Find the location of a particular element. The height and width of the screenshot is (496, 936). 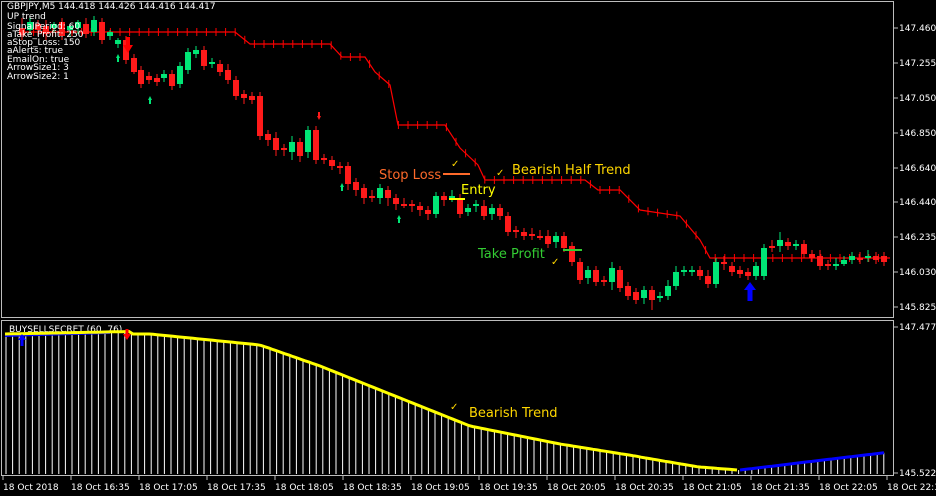

param-arrow-size2: ArrowSize2: 1 is located at coordinates (38, 77).